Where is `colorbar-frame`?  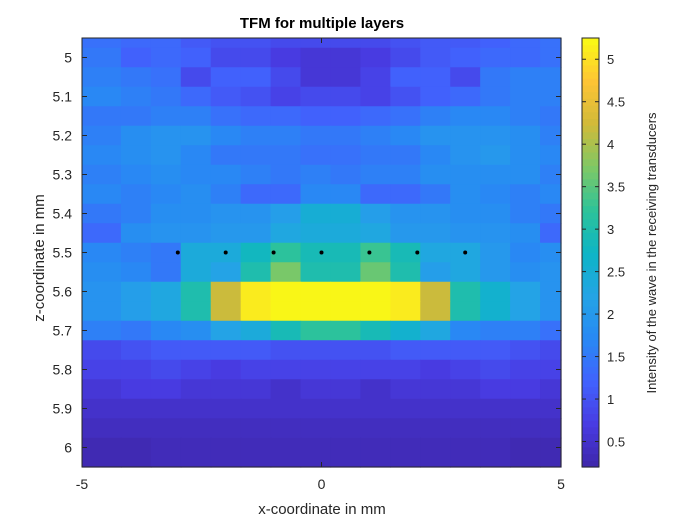
colorbar-frame is located at coordinates (590, 252).